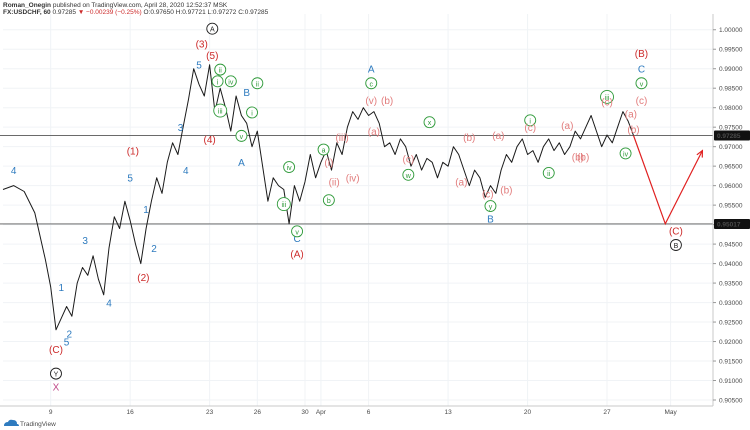  Describe the element at coordinates (11, 422) in the screenshot. I see `tradingview-cloud-icon` at that location.